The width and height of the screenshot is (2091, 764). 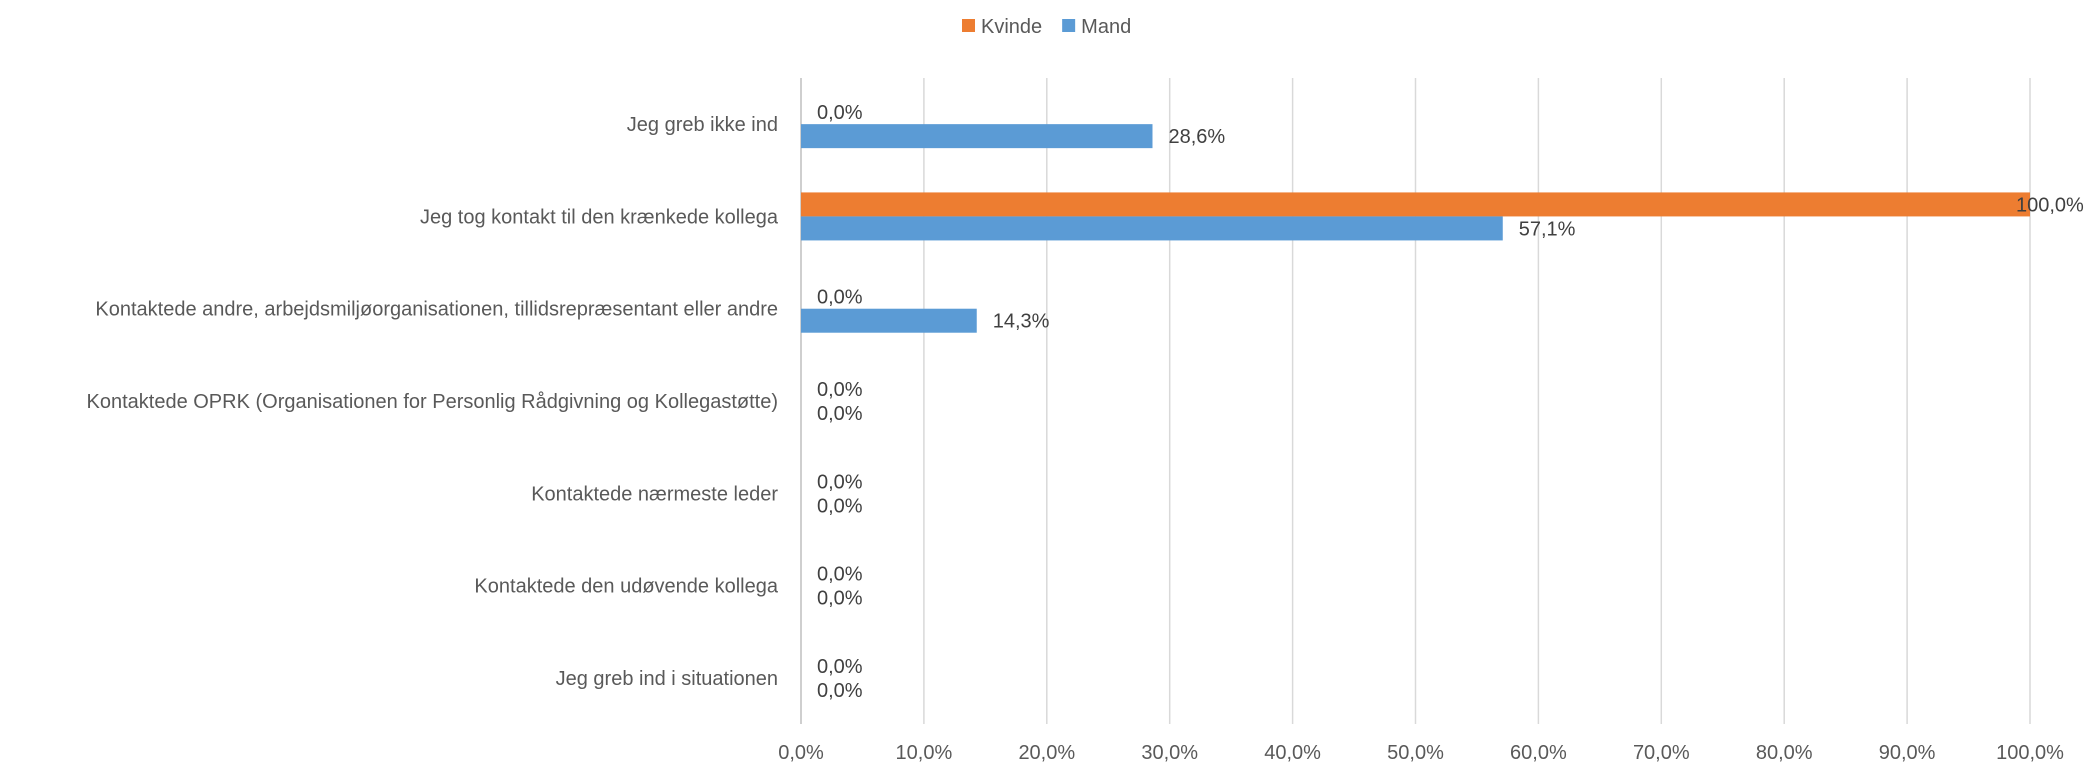 What do you see at coordinates (1415, 204) in the screenshot?
I see `bar-kvinde` at bounding box center [1415, 204].